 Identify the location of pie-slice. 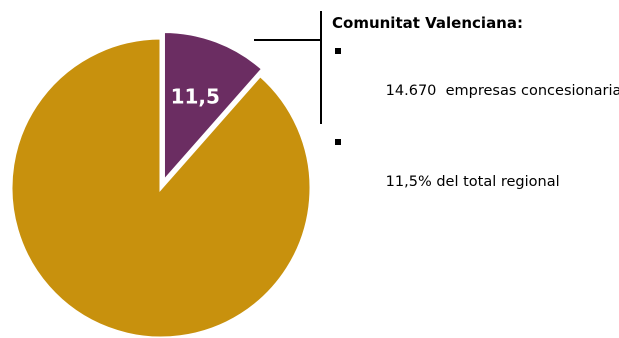
(213, 107).